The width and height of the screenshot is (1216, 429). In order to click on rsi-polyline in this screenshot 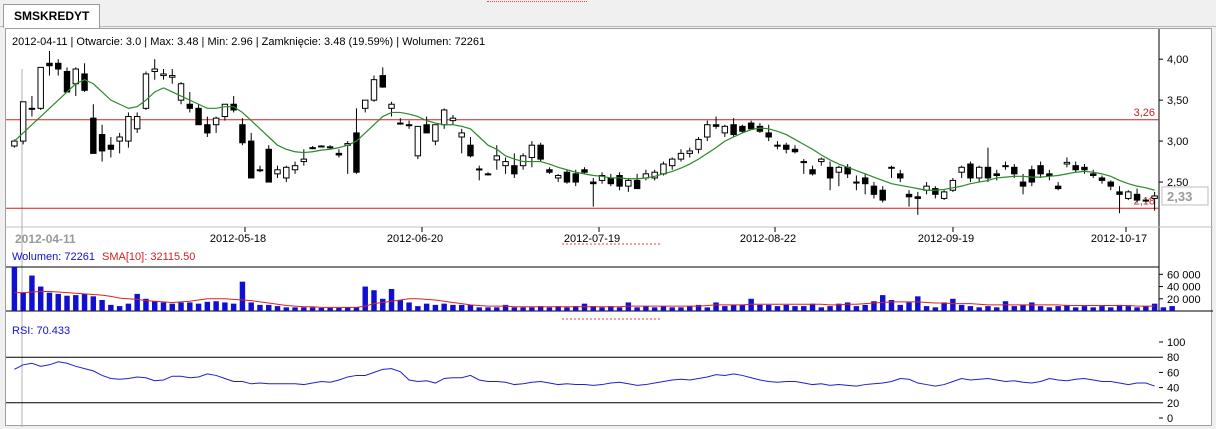, I will do `click(584, 374)`.